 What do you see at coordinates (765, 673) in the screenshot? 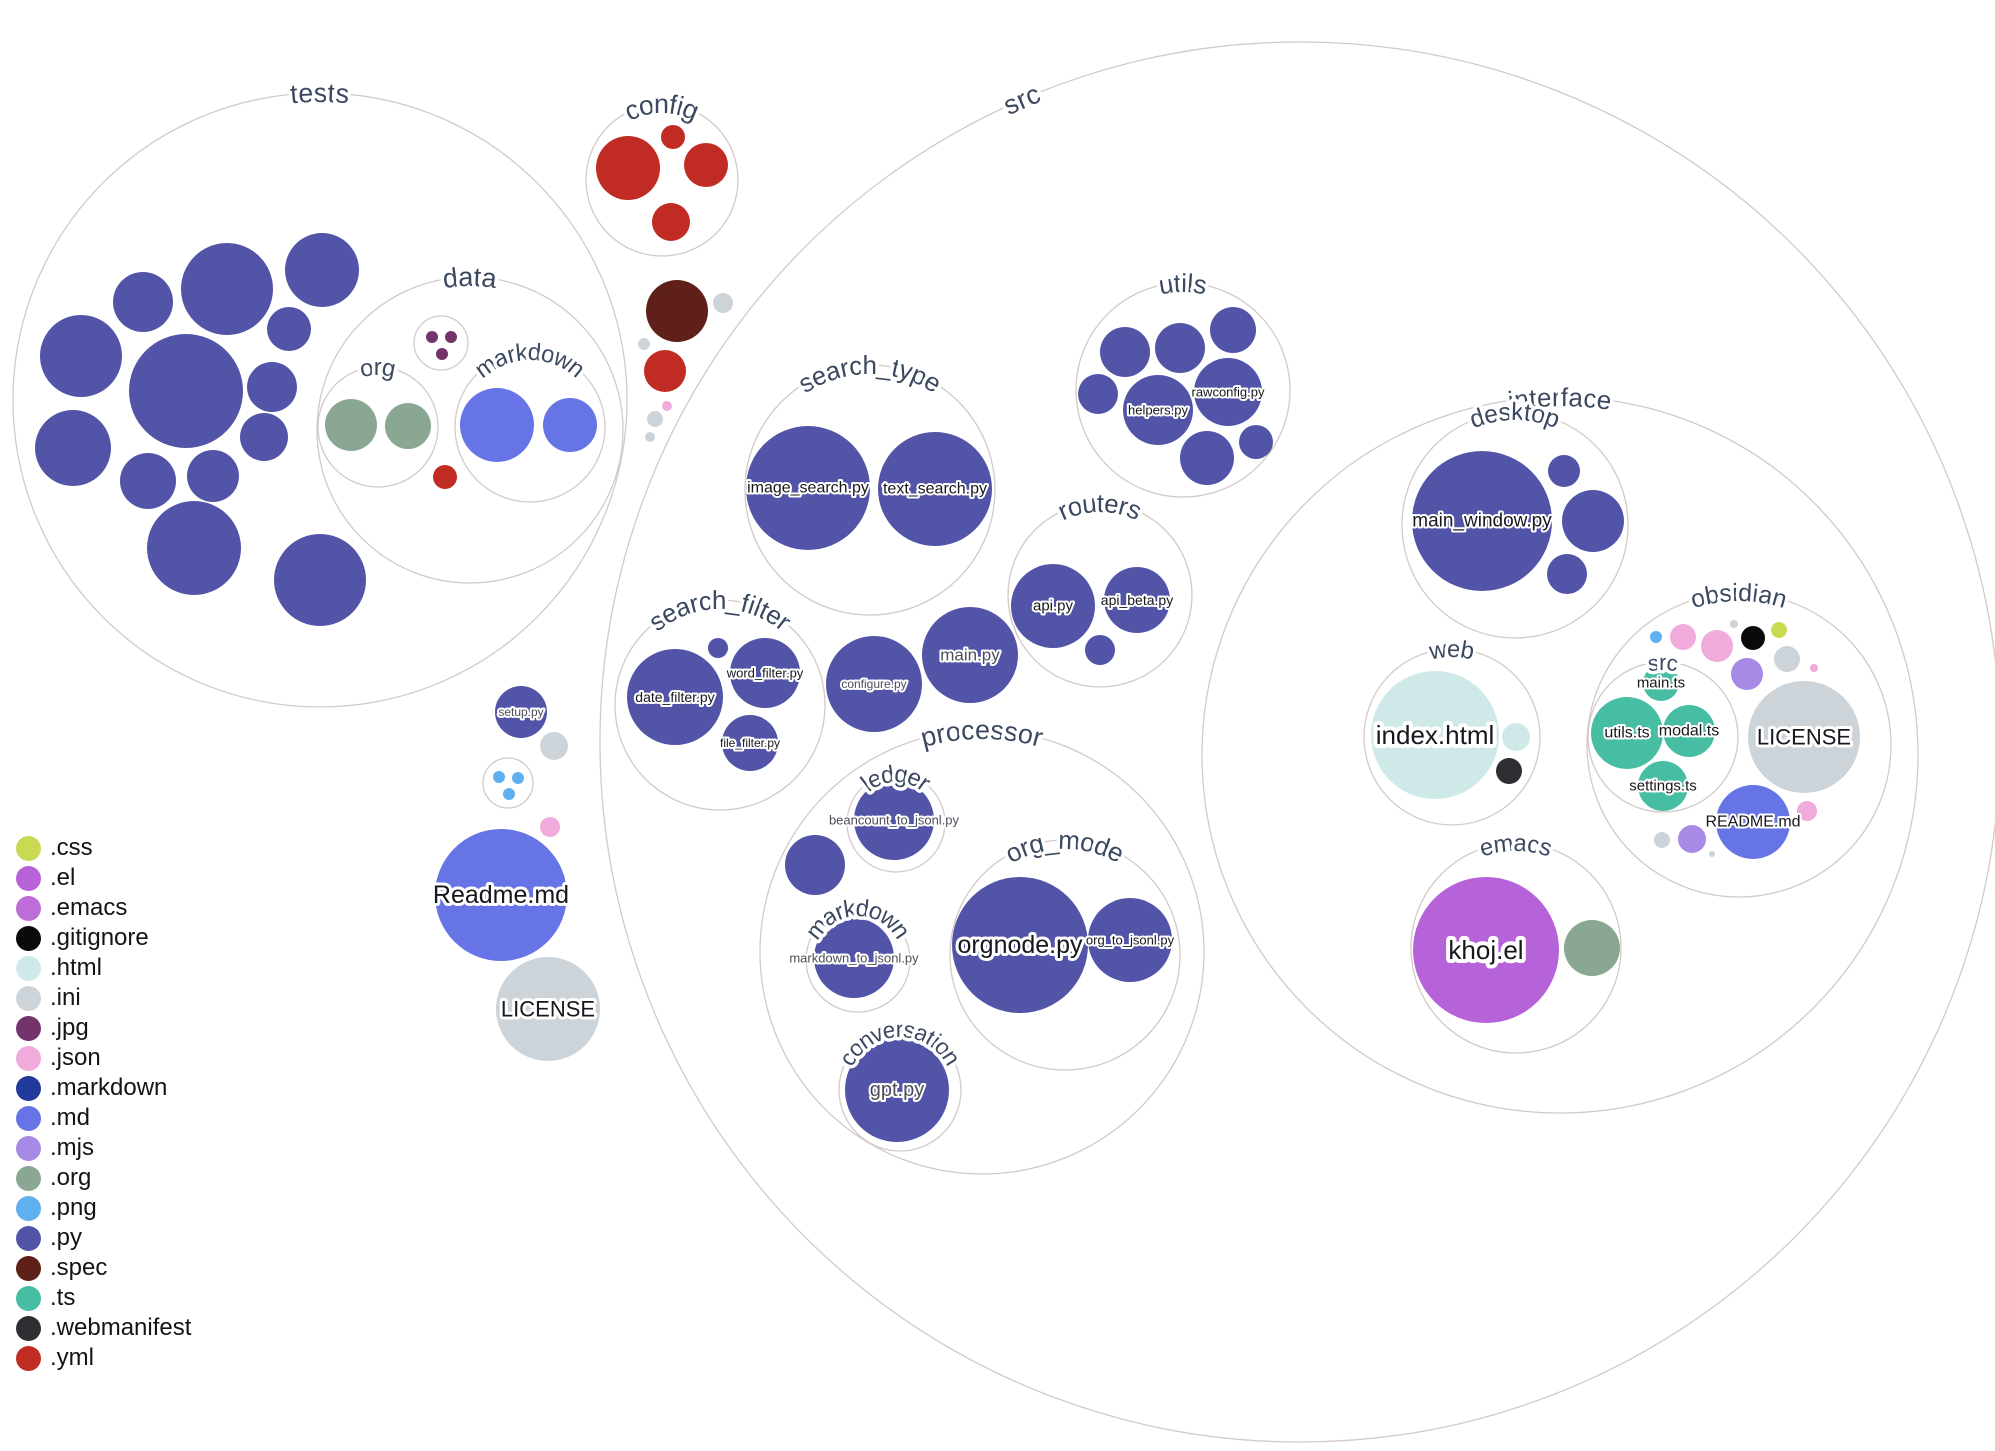
I see `file-circle-word_filter.py` at bounding box center [765, 673].